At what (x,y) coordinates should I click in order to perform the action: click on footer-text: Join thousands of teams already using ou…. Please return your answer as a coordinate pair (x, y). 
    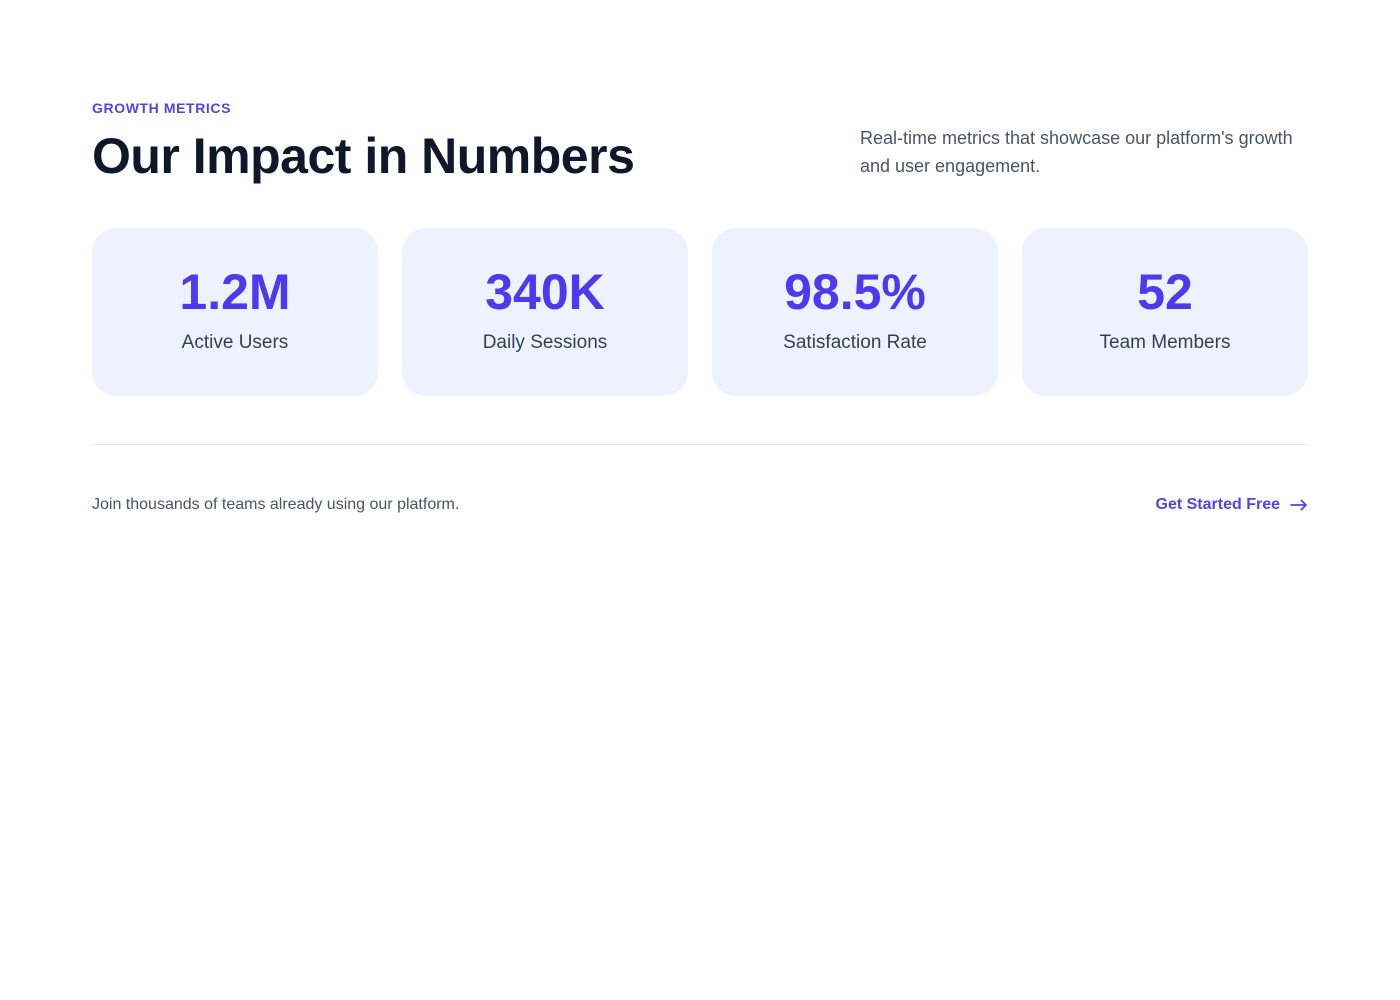
    Looking at the image, I should click on (276, 504).